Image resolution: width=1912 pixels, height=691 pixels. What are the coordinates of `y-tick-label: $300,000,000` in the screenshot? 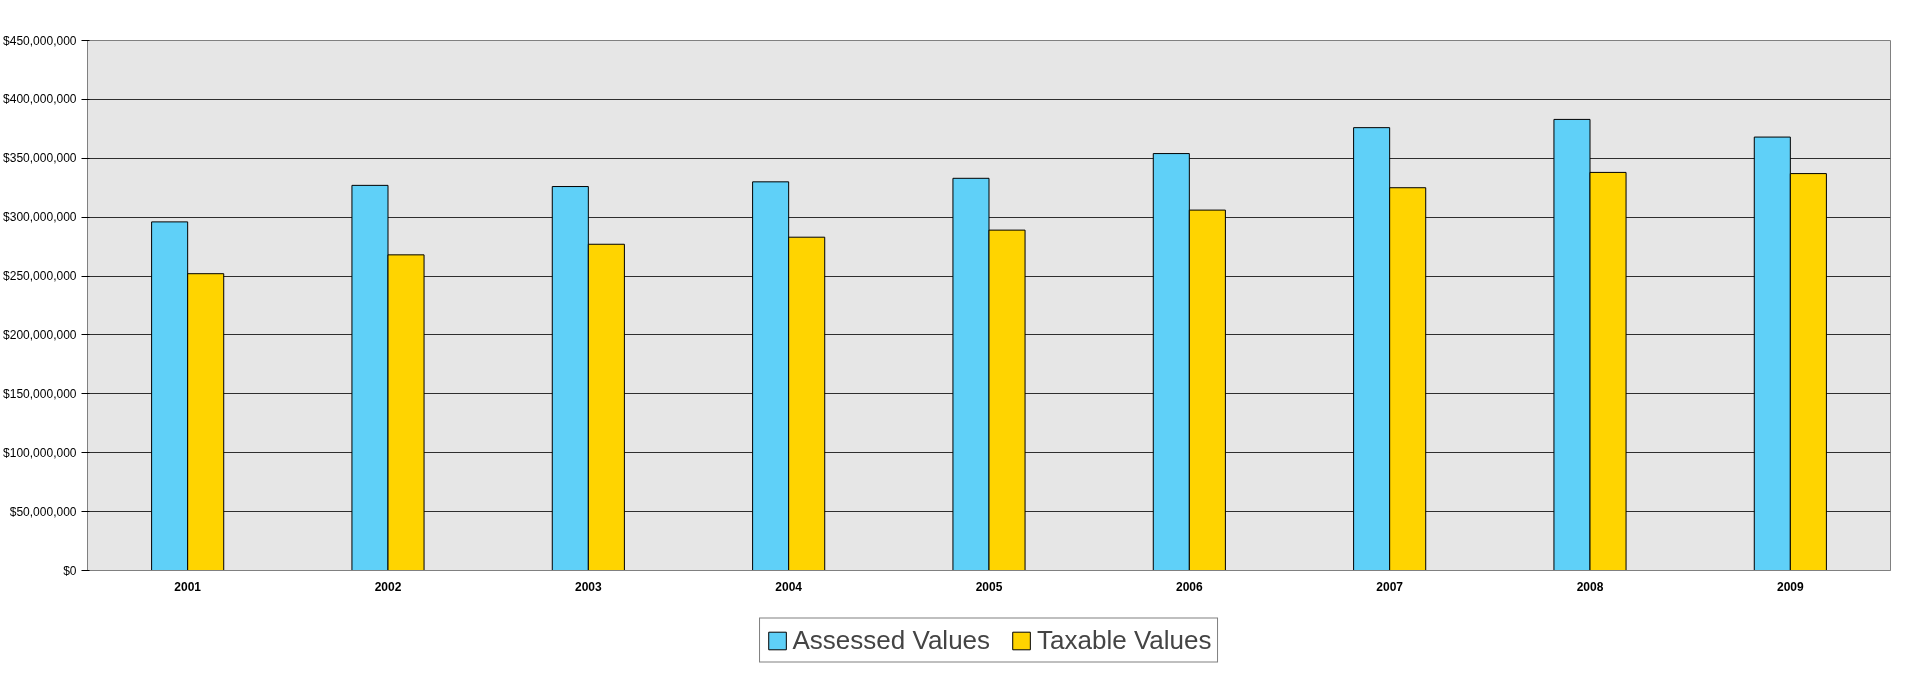 It's located at (40, 217).